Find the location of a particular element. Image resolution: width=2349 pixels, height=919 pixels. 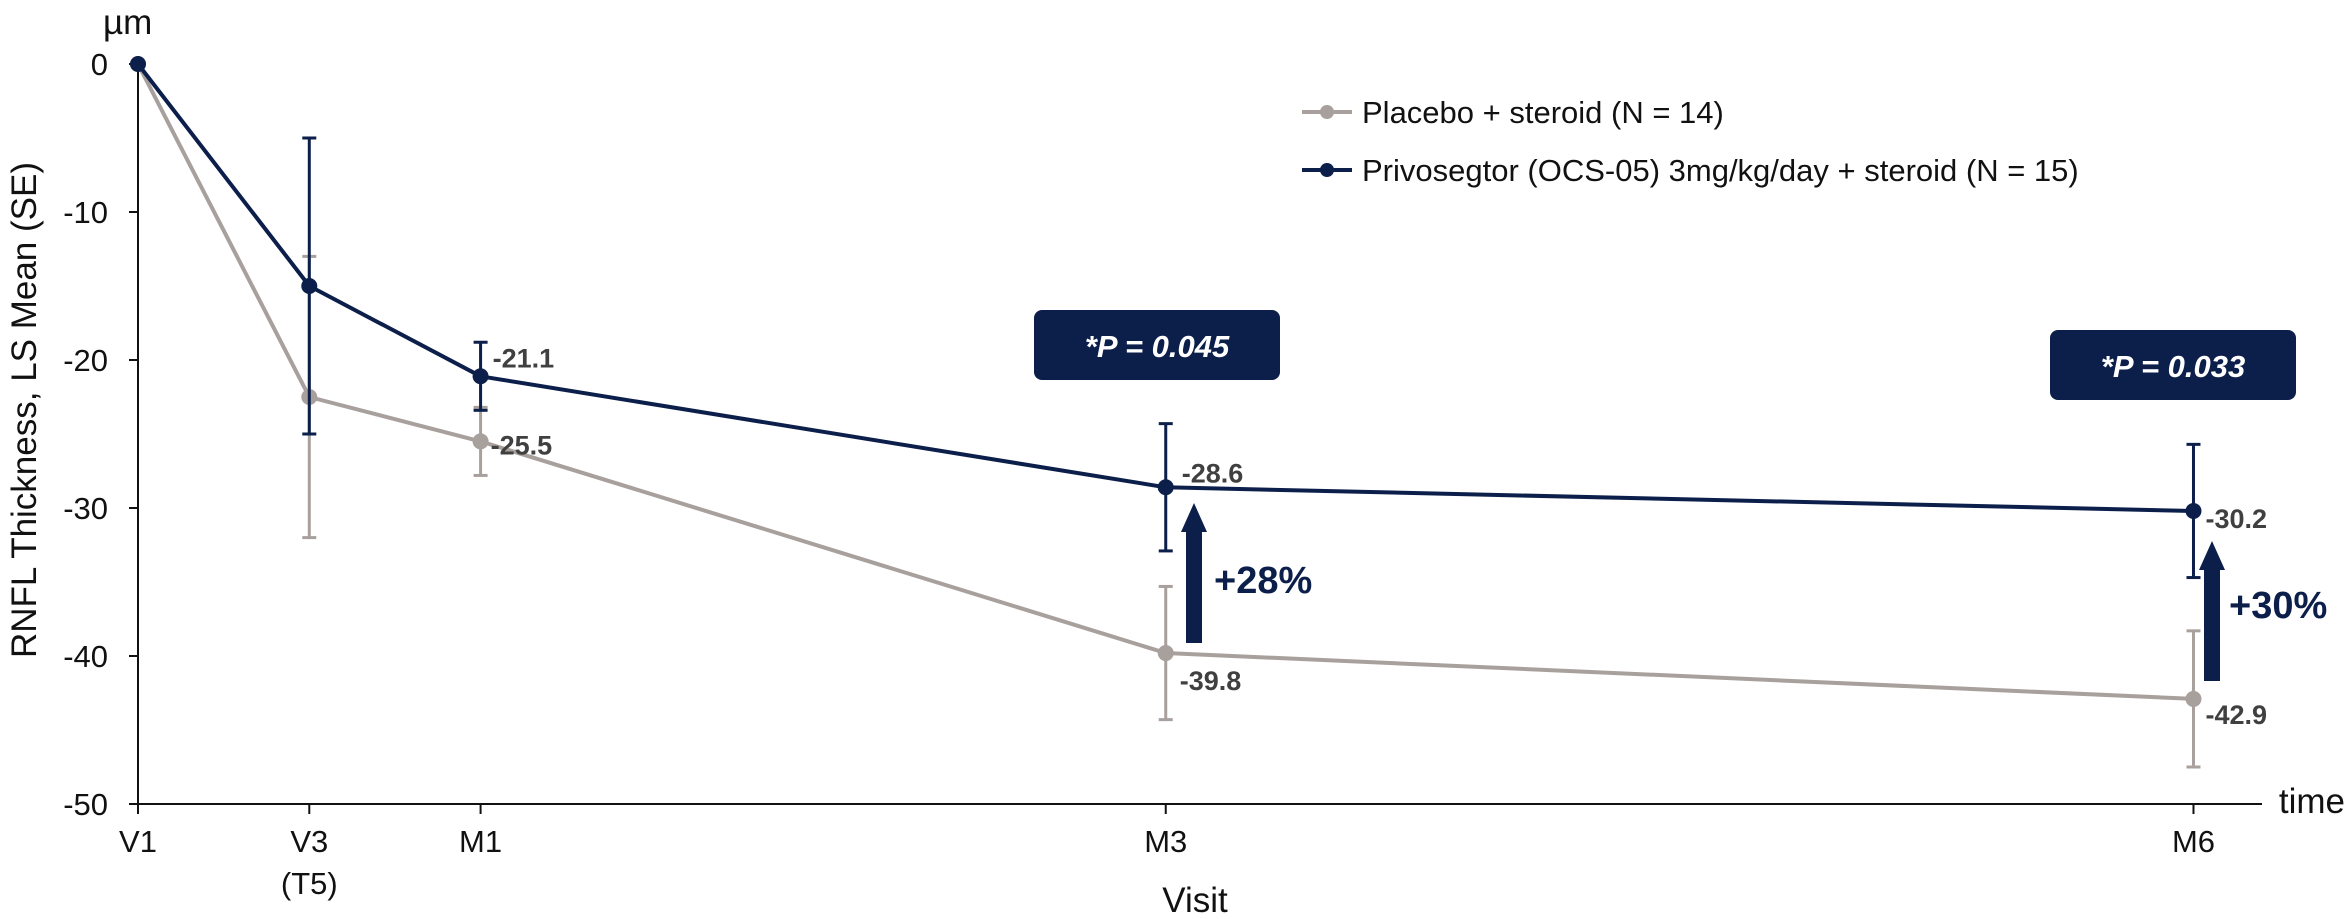

y-tick-label: 0 is located at coordinates (99, 64).